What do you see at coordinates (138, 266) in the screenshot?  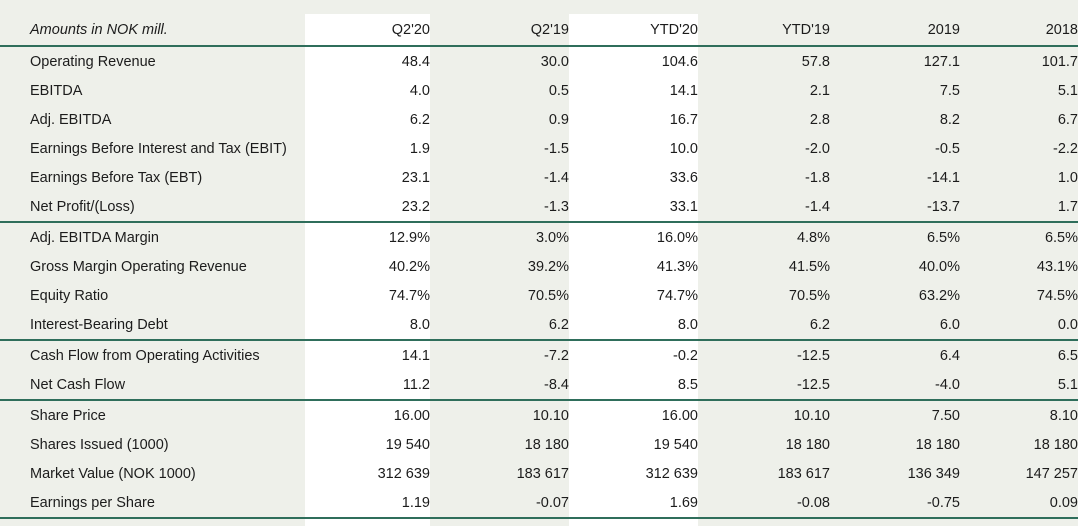 I see `row-label: Gross Margin Operating Revenue` at bounding box center [138, 266].